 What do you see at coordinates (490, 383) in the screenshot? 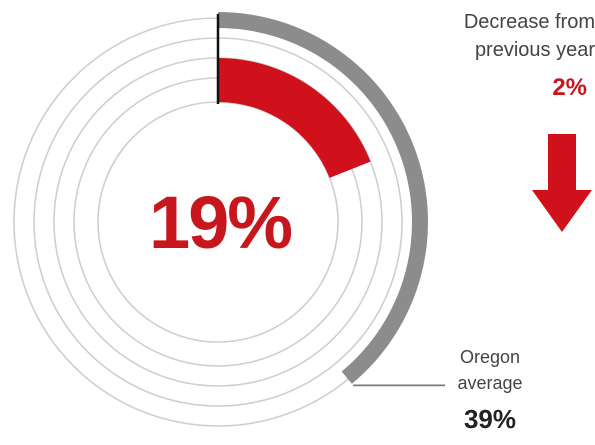
I see `benchmark-label-line2: average` at bounding box center [490, 383].